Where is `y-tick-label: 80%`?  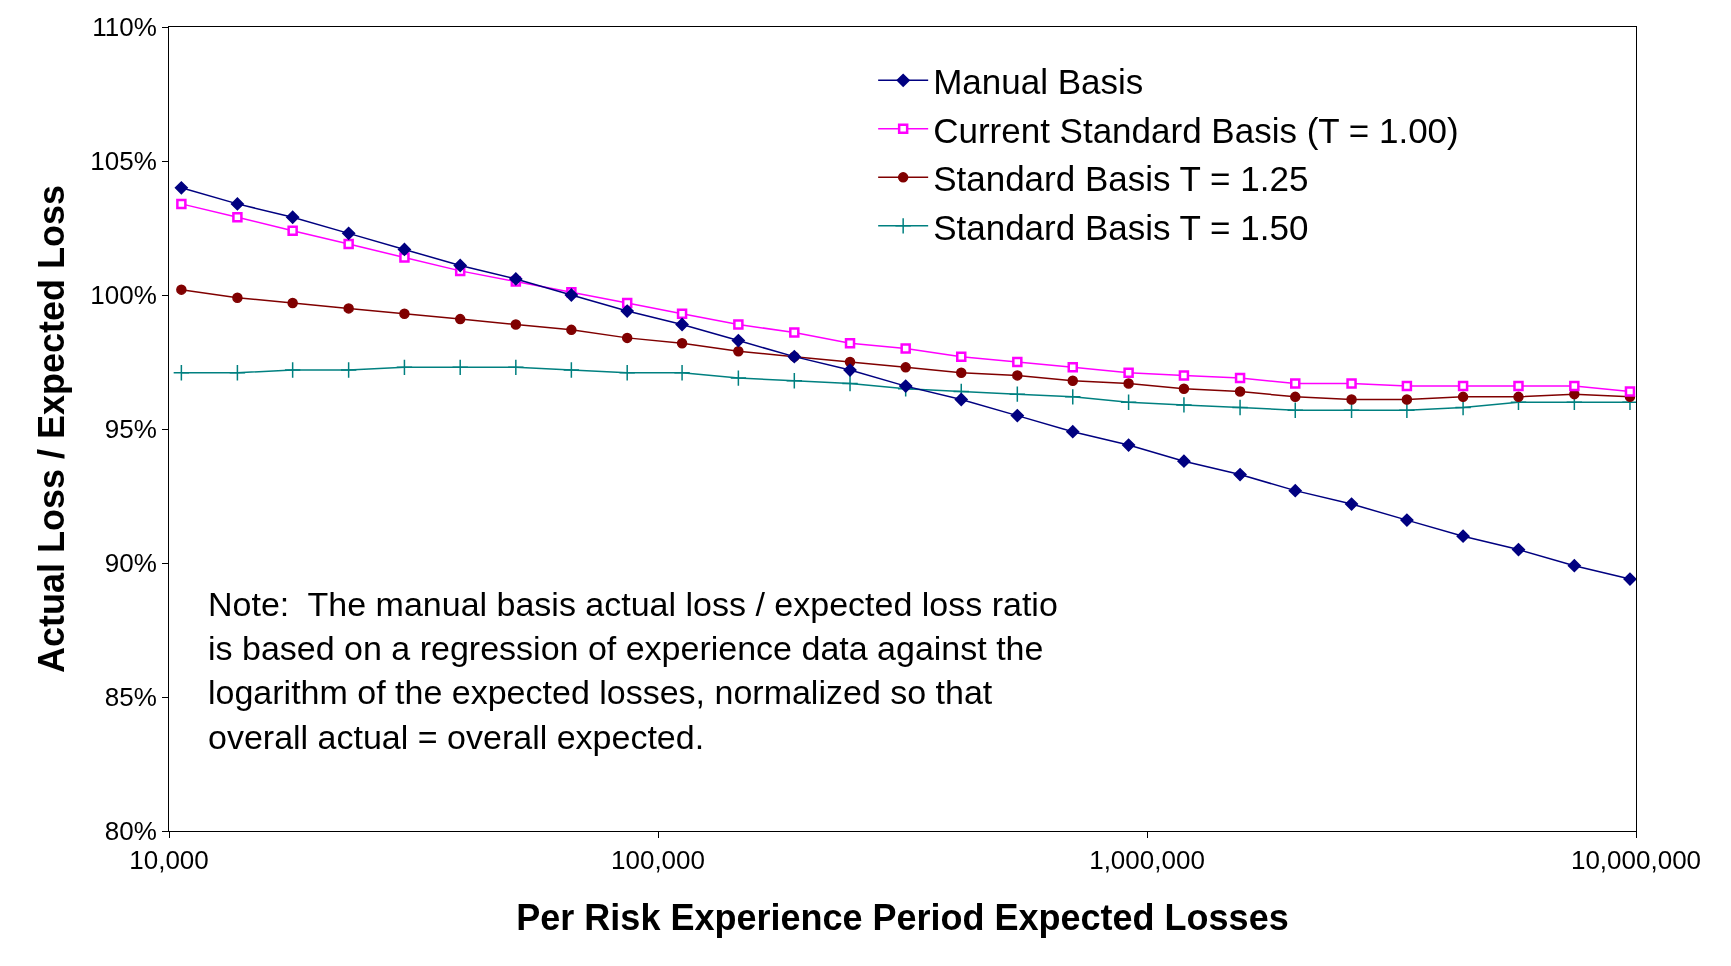
y-tick-label: 80% is located at coordinates (130, 831).